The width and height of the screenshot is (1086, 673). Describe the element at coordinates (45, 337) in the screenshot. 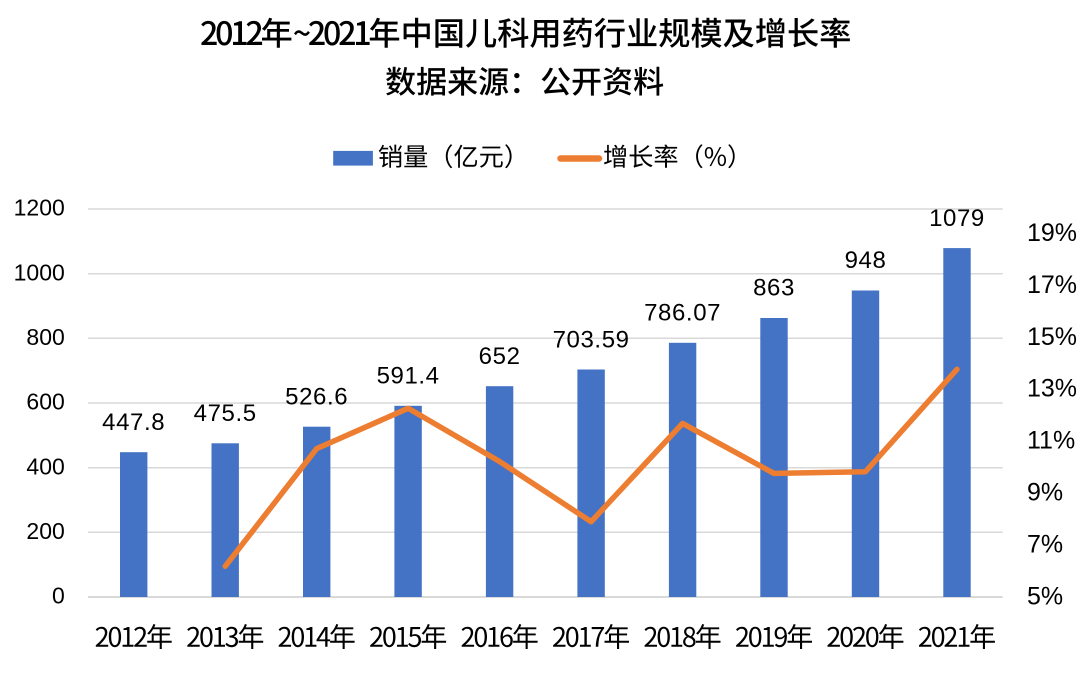

I see `svg-text: 800` at that location.